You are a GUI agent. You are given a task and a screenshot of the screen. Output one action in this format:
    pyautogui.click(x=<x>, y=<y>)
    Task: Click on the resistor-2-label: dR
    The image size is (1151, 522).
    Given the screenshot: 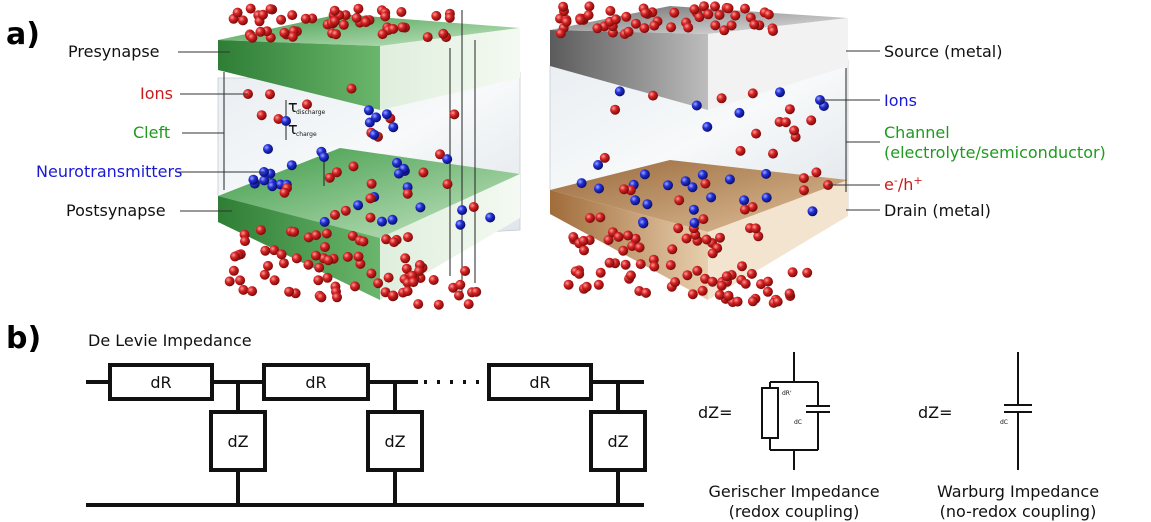 What is the action you would take?
    pyautogui.click(x=315, y=382)
    